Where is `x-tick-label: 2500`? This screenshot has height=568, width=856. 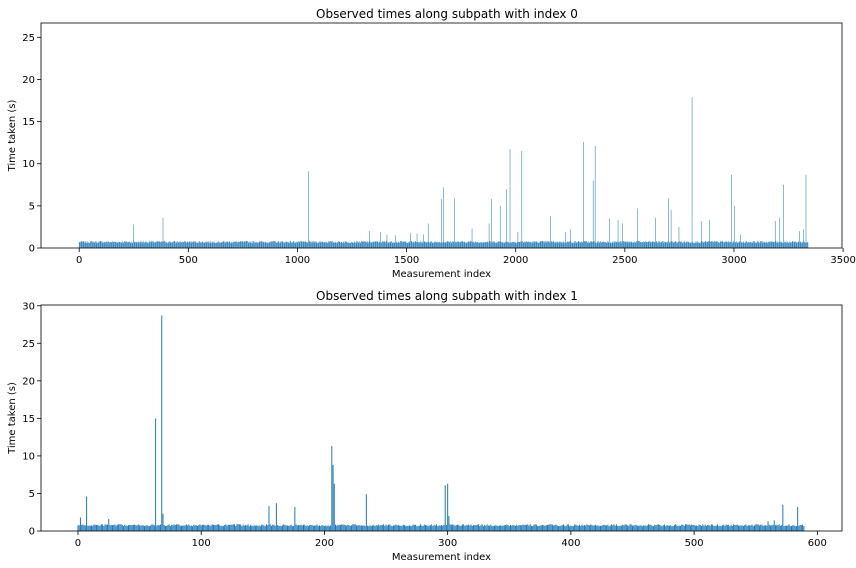
x-tick-label: 2500 is located at coordinates (624, 260).